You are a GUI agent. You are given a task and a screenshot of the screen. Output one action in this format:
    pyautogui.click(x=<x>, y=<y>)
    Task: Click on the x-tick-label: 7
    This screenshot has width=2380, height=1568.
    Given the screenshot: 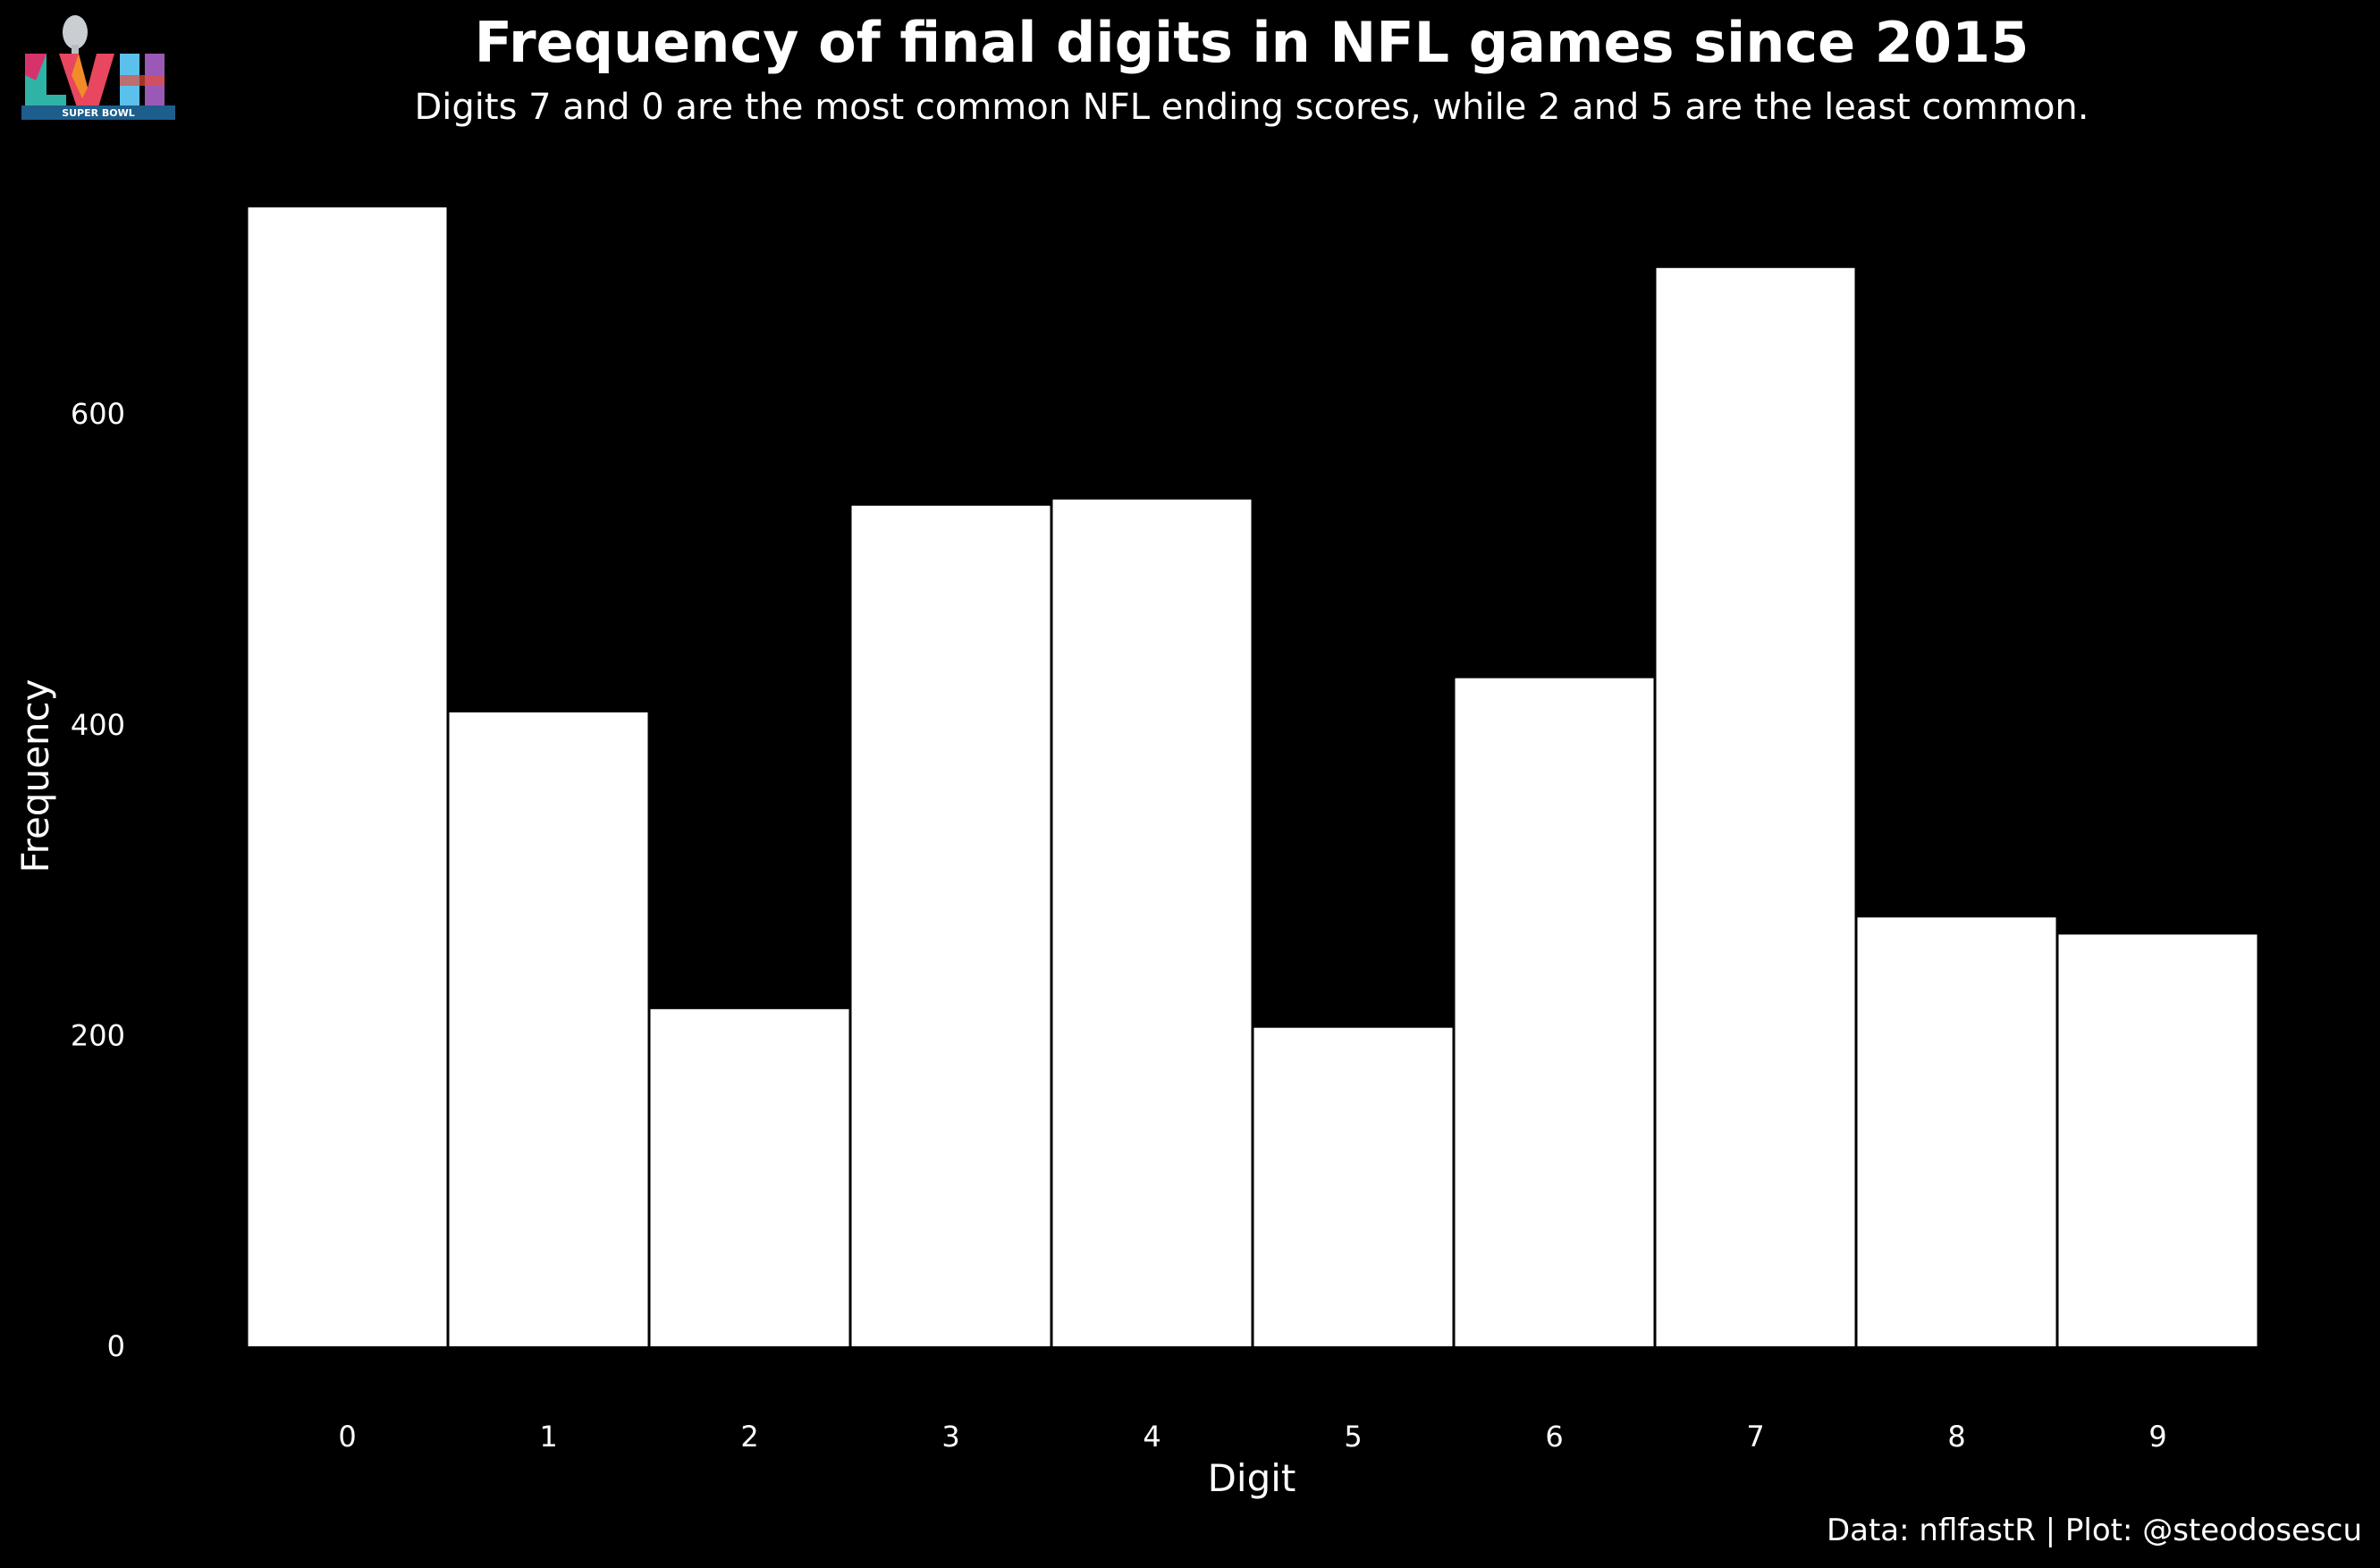 What is the action you would take?
    pyautogui.click(x=1755, y=1437)
    